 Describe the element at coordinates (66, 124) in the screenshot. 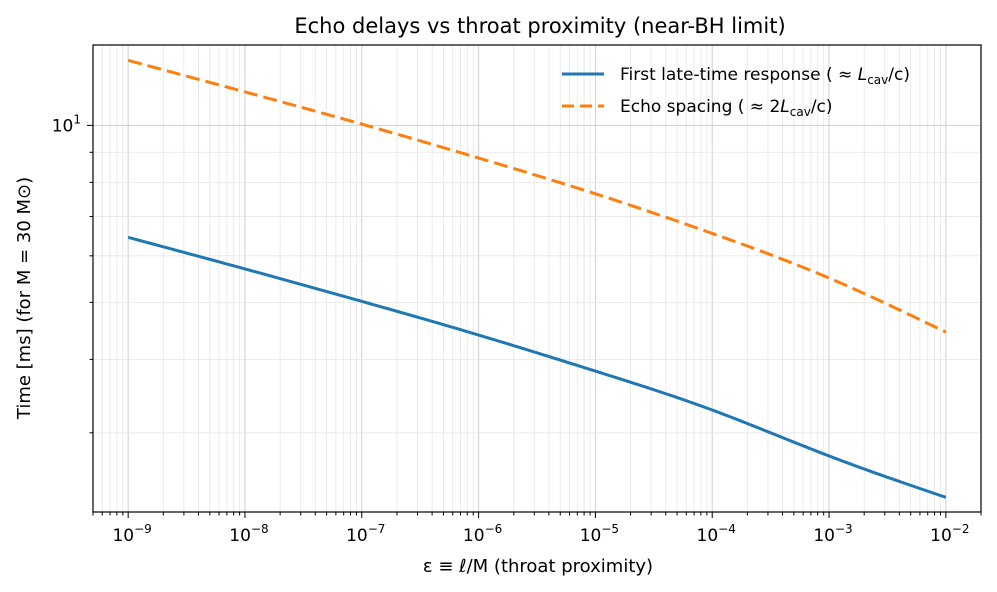

I see `y-tick-label: 101` at that location.